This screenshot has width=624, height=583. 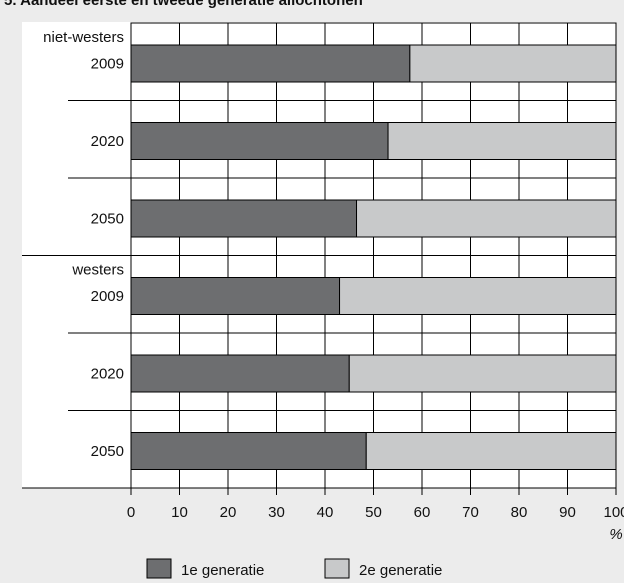 What do you see at coordinates (519, 512) in the screenshot?
I see `x-tick-label: 80` at bounding box center [519, 512].